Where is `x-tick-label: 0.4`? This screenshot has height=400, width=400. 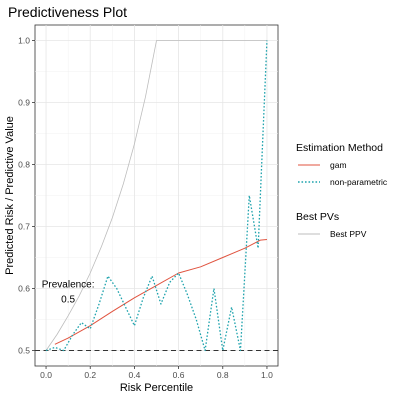 x-tick-label: 0.4 is located at coordinates (134, 375).